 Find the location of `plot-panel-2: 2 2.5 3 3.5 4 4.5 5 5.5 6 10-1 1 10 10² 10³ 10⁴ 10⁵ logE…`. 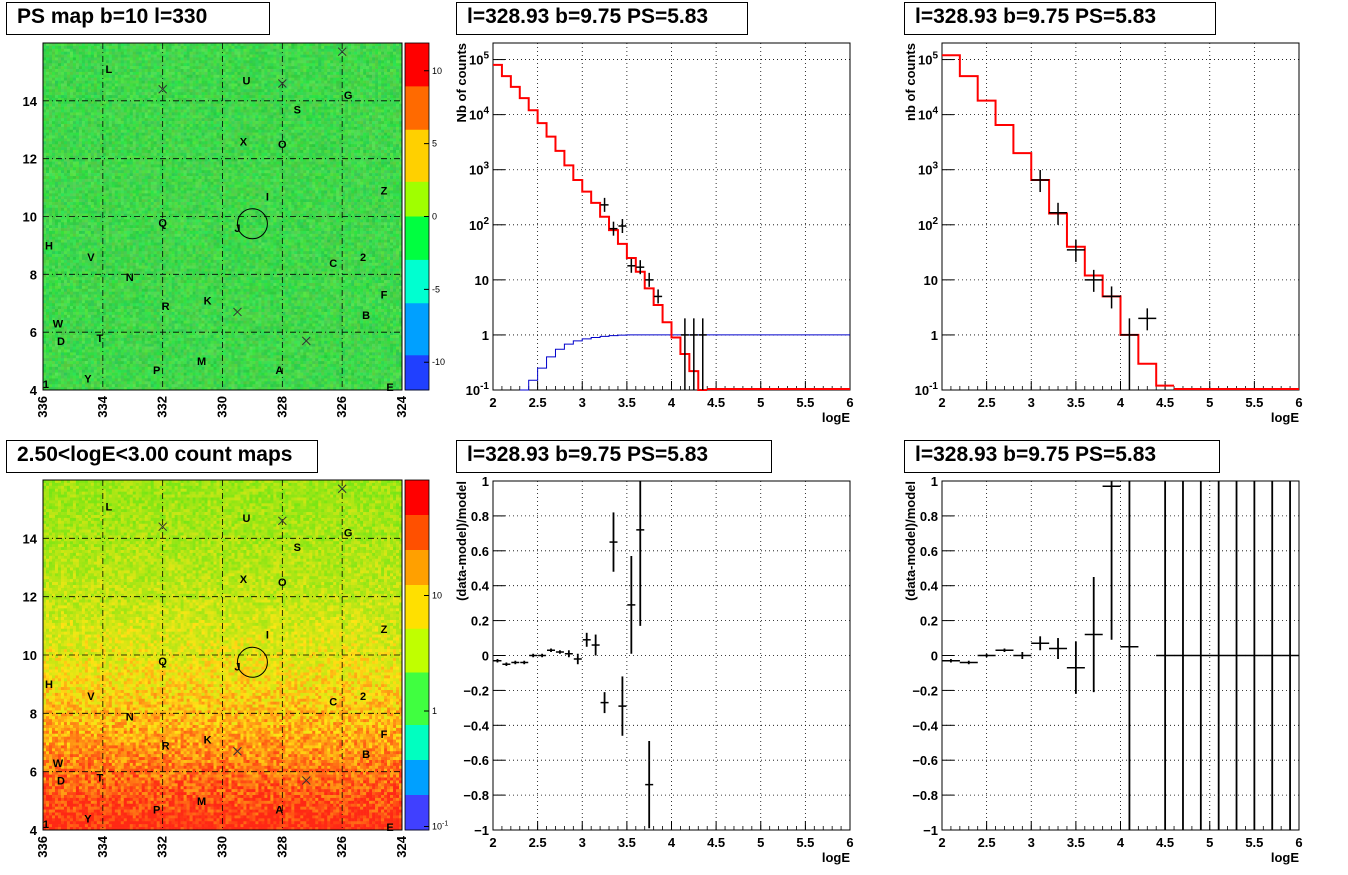

plot-panel-2: 2 2.5 3 3.5 4 4.5 5 5.5 6 10-1 1 10 10² 10³ 10⁴ 10⁵ logE… is located at coordinates (654, 233).